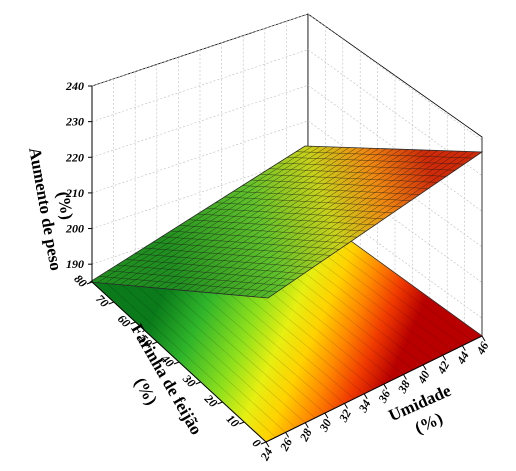 The width and height of the screenshot is (516, 471). Describe the element at coordinates (74, 193) in the screenshot. I see `z-tick-label: 210` at that location.